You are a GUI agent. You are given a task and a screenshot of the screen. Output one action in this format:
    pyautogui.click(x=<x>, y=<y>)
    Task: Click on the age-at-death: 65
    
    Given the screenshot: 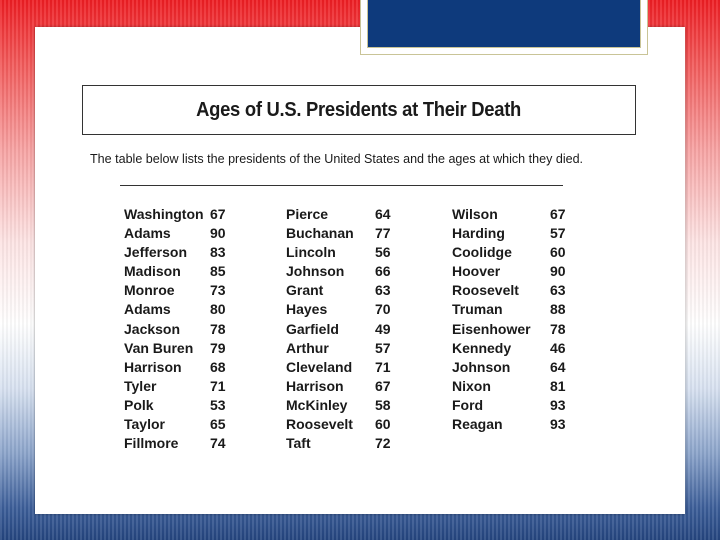 What is the action you would take?
    pyautogui.click(x=218, y=424)
    